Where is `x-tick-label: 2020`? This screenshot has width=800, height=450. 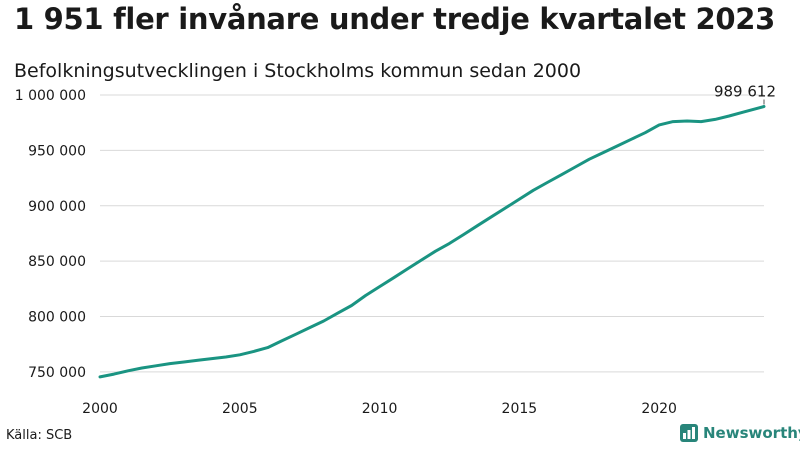 x-tick-label: 2020 is located at coordinates (659, 409).